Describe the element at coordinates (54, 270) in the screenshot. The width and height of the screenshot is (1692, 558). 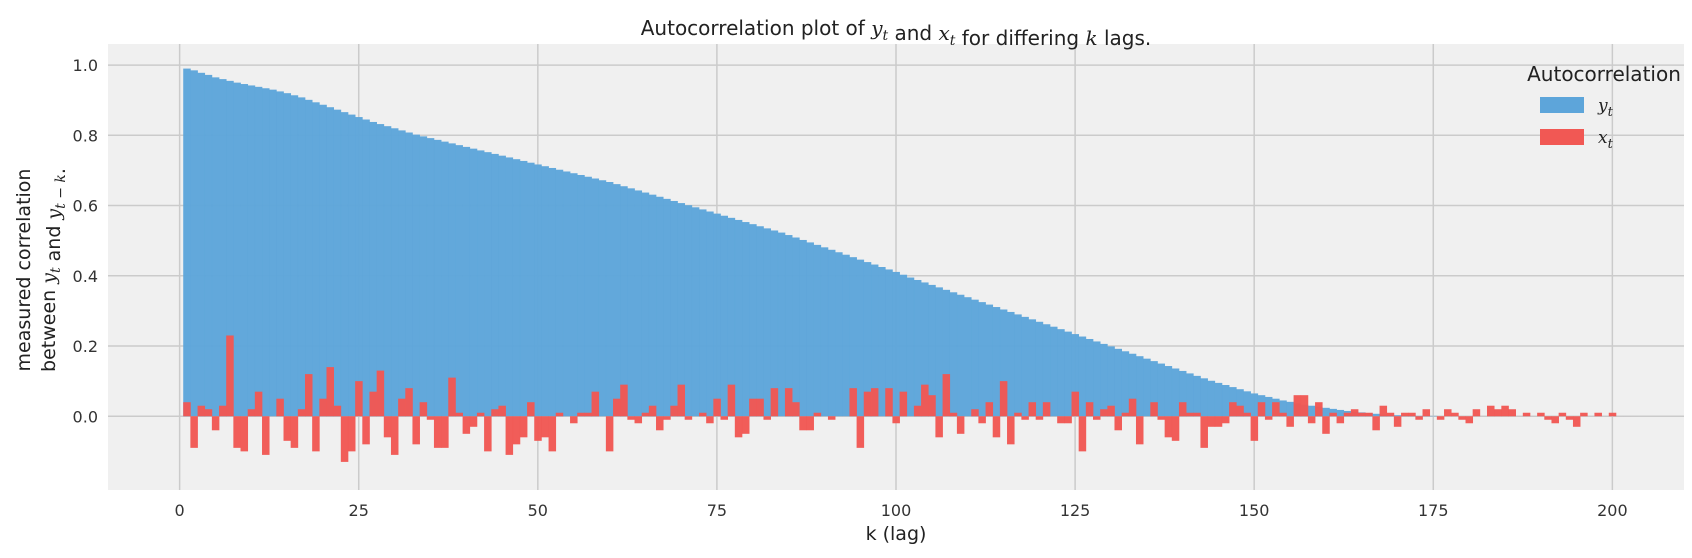
I see `y-axis-label-line2: between yt and yt − k.` at that location.